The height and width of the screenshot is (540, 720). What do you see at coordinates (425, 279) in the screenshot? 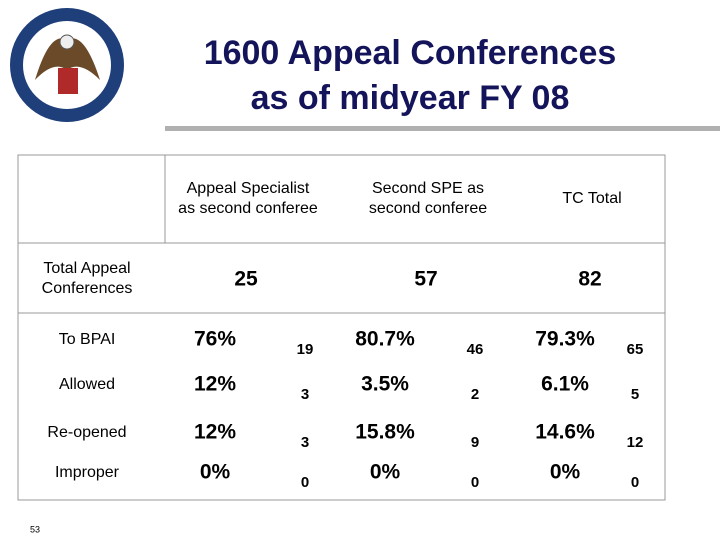
I see `total-value: 57` at bounding box center [425, 279].